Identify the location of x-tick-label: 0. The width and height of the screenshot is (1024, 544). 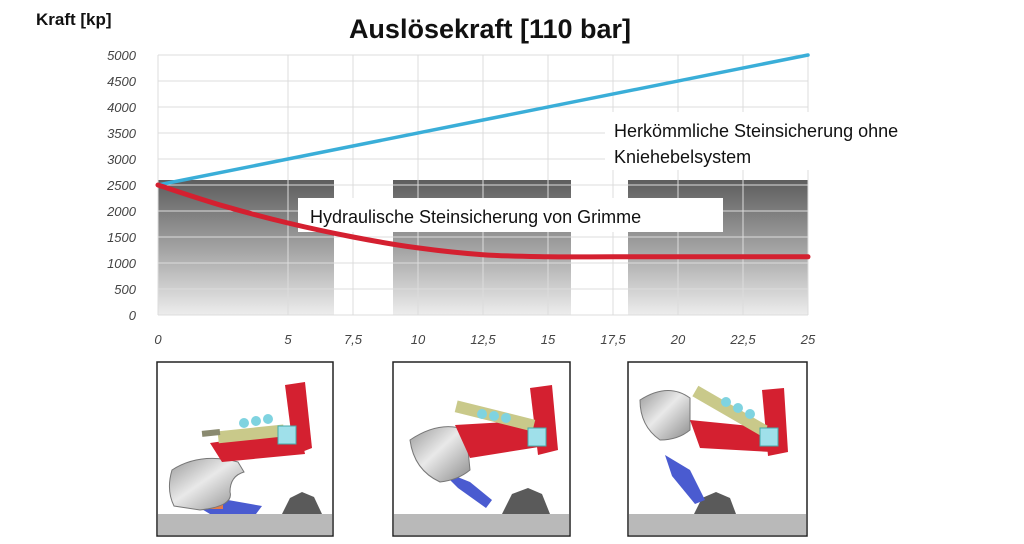
(158, 339).